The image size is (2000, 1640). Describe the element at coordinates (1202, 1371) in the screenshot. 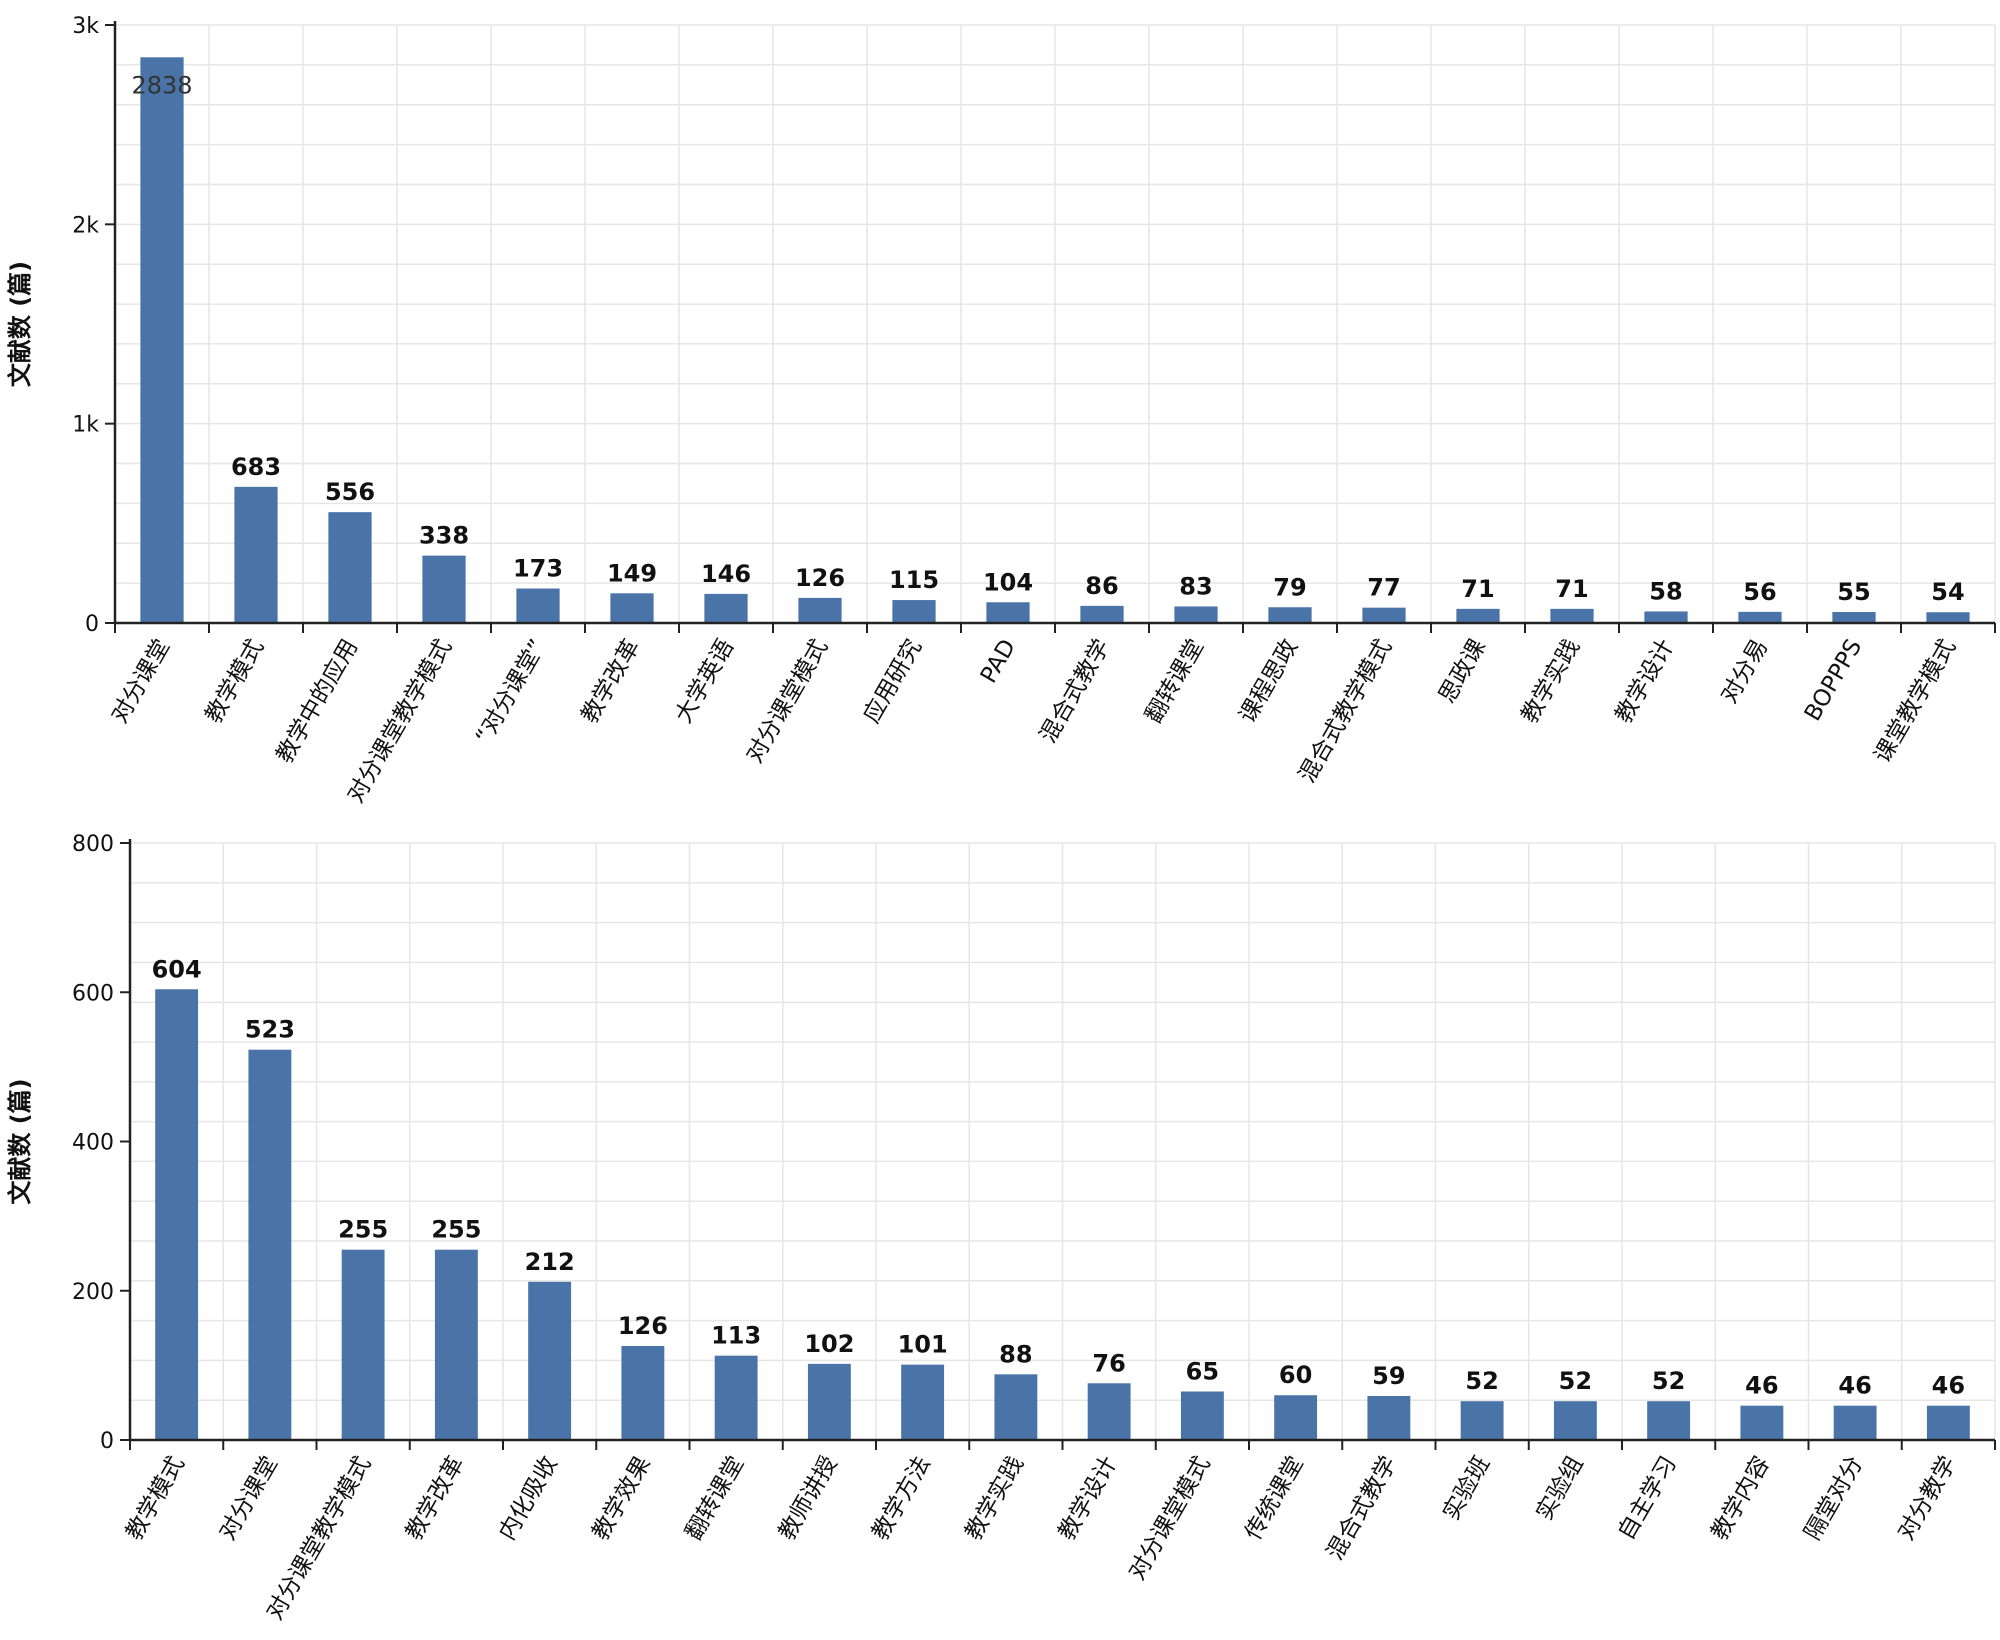

I see `value-label: 65` at that location.